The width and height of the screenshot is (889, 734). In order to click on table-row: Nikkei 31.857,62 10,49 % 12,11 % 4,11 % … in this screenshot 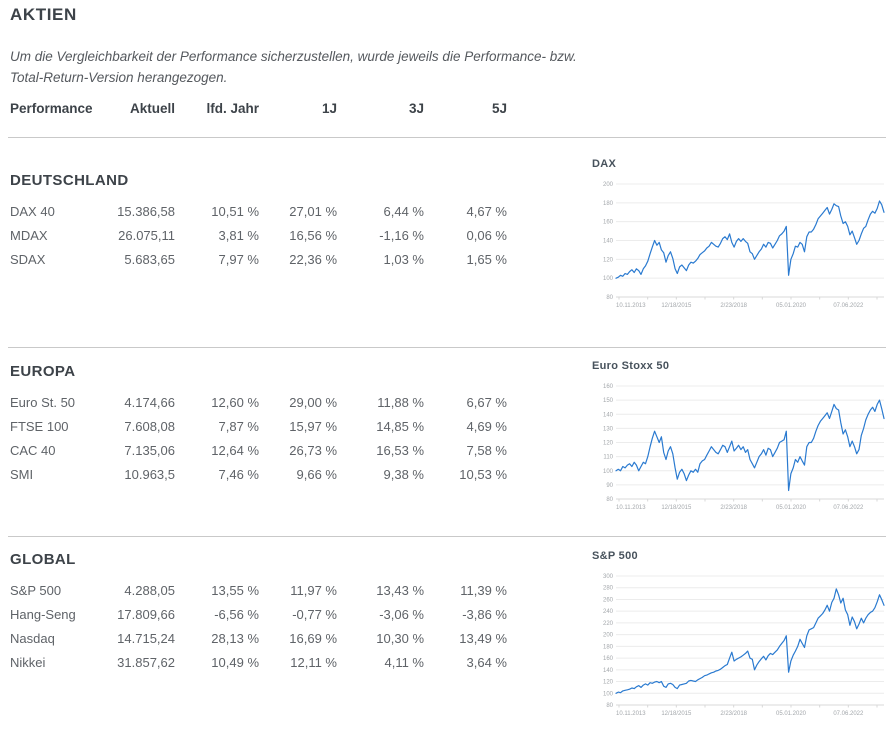, I will do `click(260, 663)`.